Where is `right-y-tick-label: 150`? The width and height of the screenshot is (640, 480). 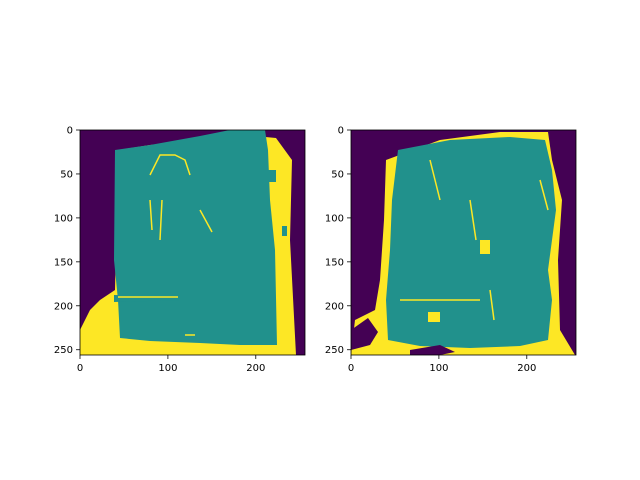 right-y-tick-label: 150 is located at coordinates (334, 262).